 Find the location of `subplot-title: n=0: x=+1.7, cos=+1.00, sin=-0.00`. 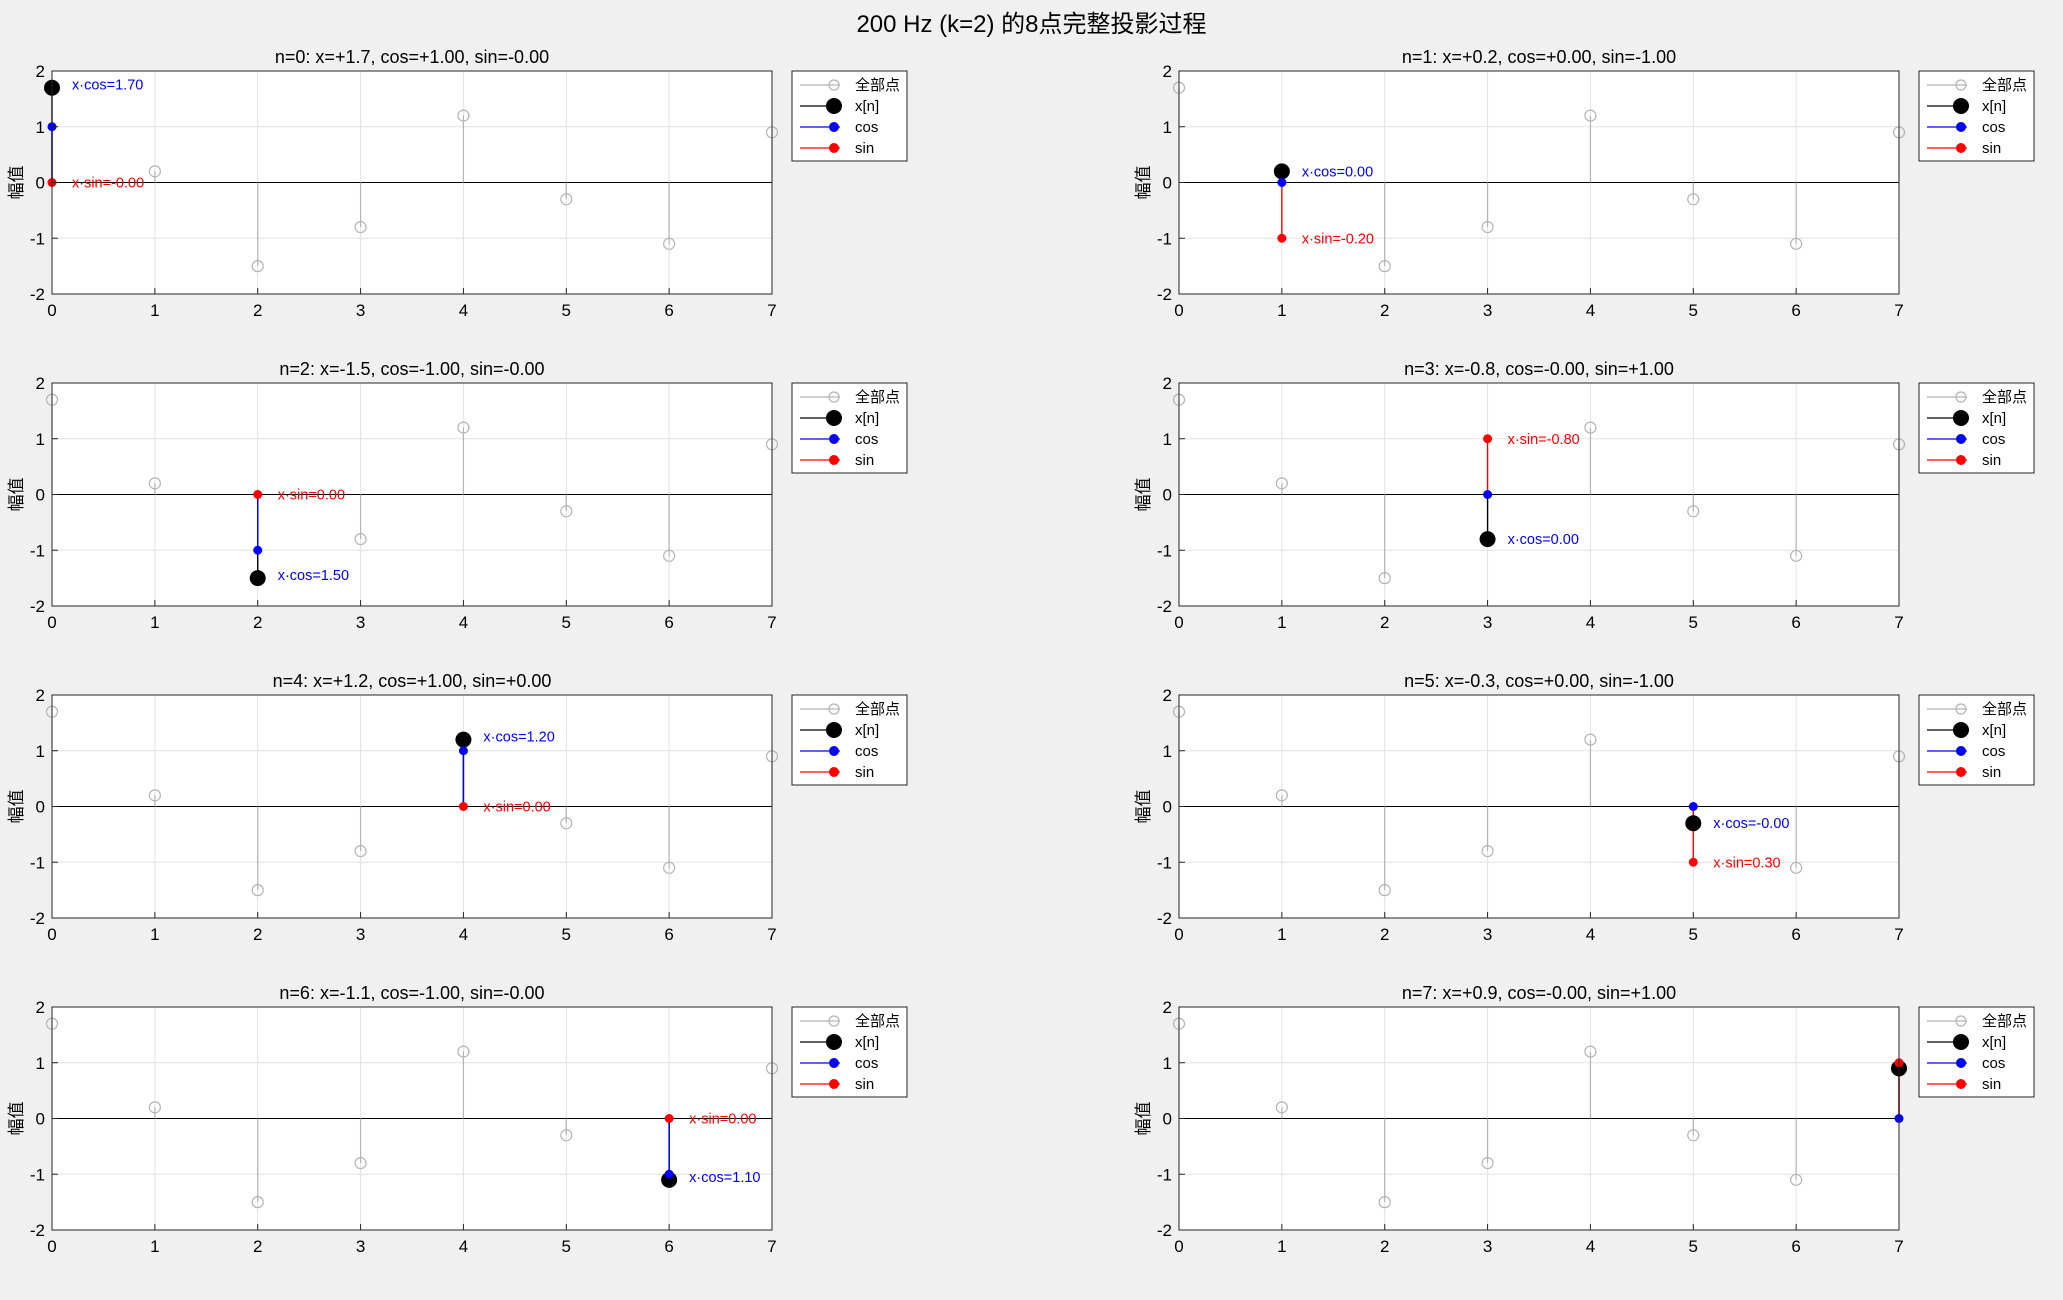

subplot-title: n=0: x=+1.7, cos=+1.00, sin=-0.00 is located at coordinates (412, 57).